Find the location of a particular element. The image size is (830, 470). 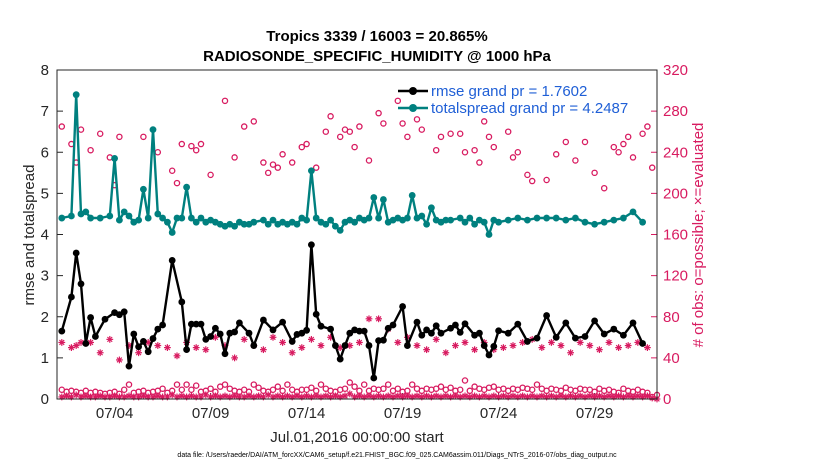

y-right-tick-label: 160 is located at coordinates (675, 235).